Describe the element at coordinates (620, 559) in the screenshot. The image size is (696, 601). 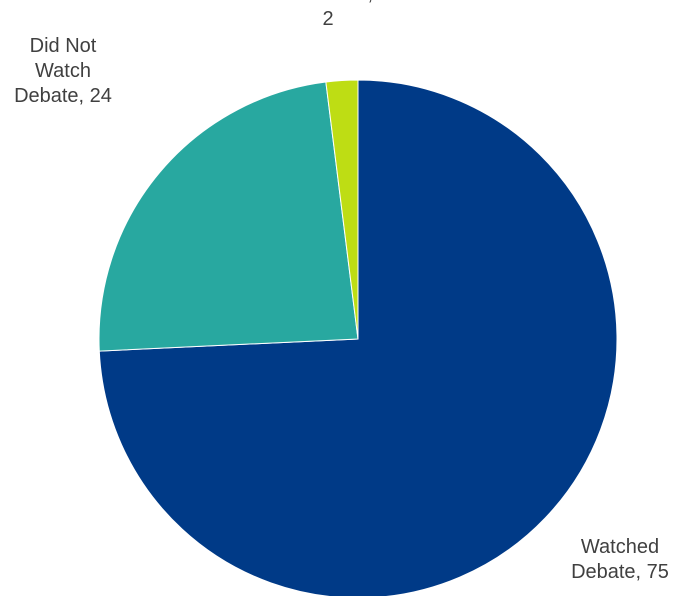
I see `slice-label-watched-debate: Watched Debate, 75` at that location.